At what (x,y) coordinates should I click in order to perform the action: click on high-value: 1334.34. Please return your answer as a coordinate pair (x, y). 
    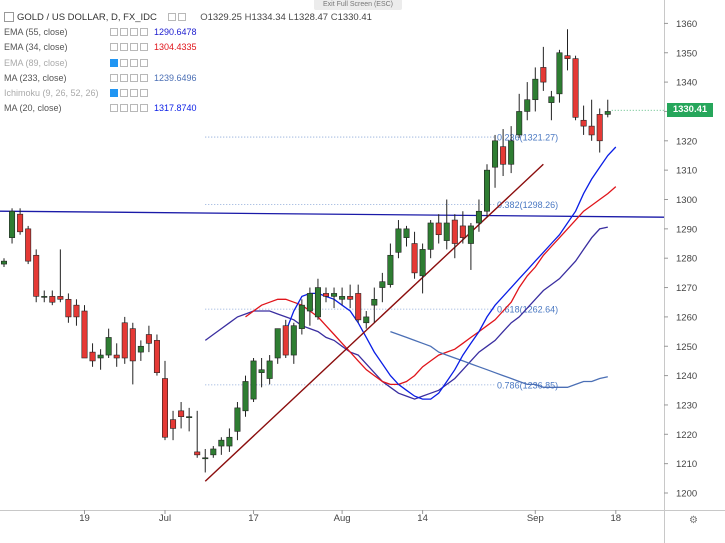
    Looking at the image, I should click on (268, 17).